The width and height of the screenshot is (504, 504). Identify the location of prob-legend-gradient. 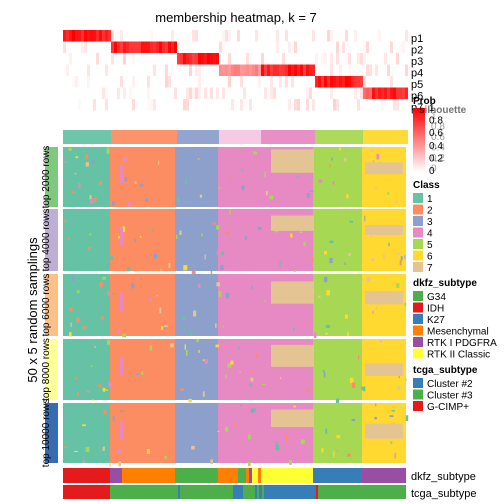
(419, 140).